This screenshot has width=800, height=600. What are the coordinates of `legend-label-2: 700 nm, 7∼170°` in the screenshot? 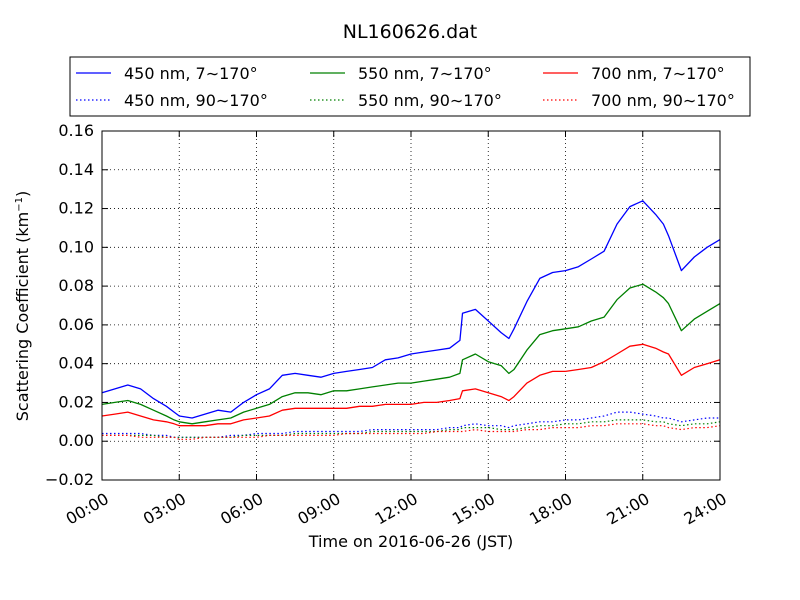 It's located at (658, 73).